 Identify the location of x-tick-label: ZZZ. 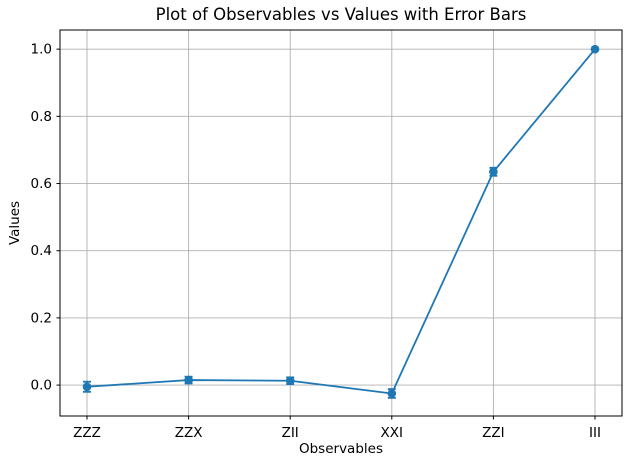
(87, 433).